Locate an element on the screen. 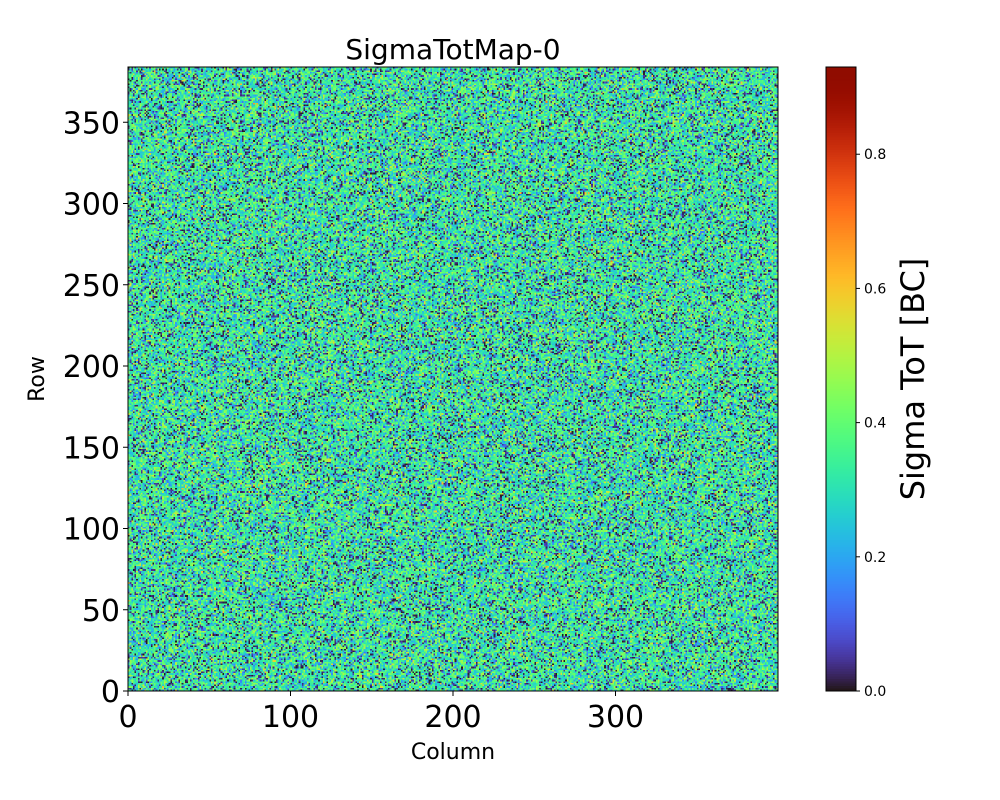 The height and width of the screenshot is (800, 1000). x-tick-label: 200 is located at coordinates (452, 717).